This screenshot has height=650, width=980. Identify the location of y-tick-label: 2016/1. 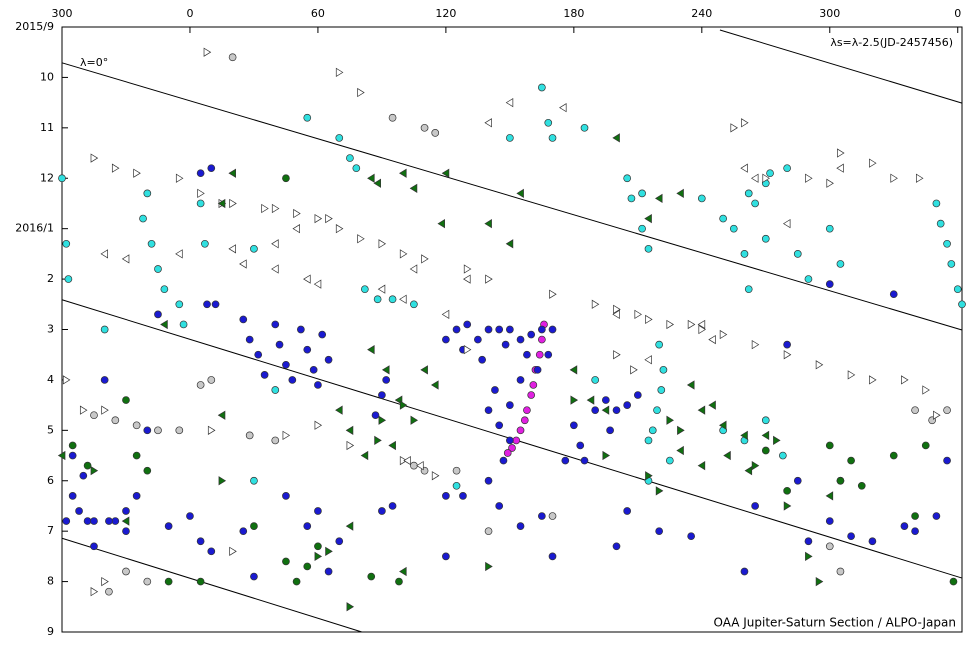
(34, 228).